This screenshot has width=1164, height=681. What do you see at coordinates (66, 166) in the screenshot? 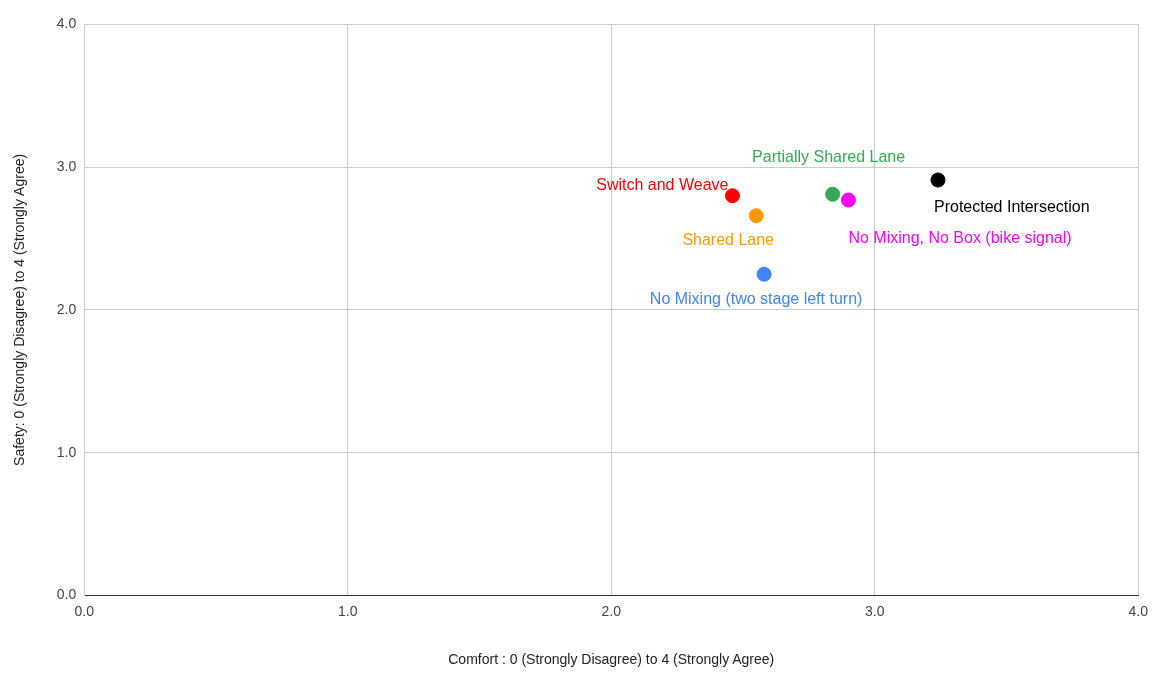
I see `y-tick-label: 3.0` at bounding box center [66, 166].